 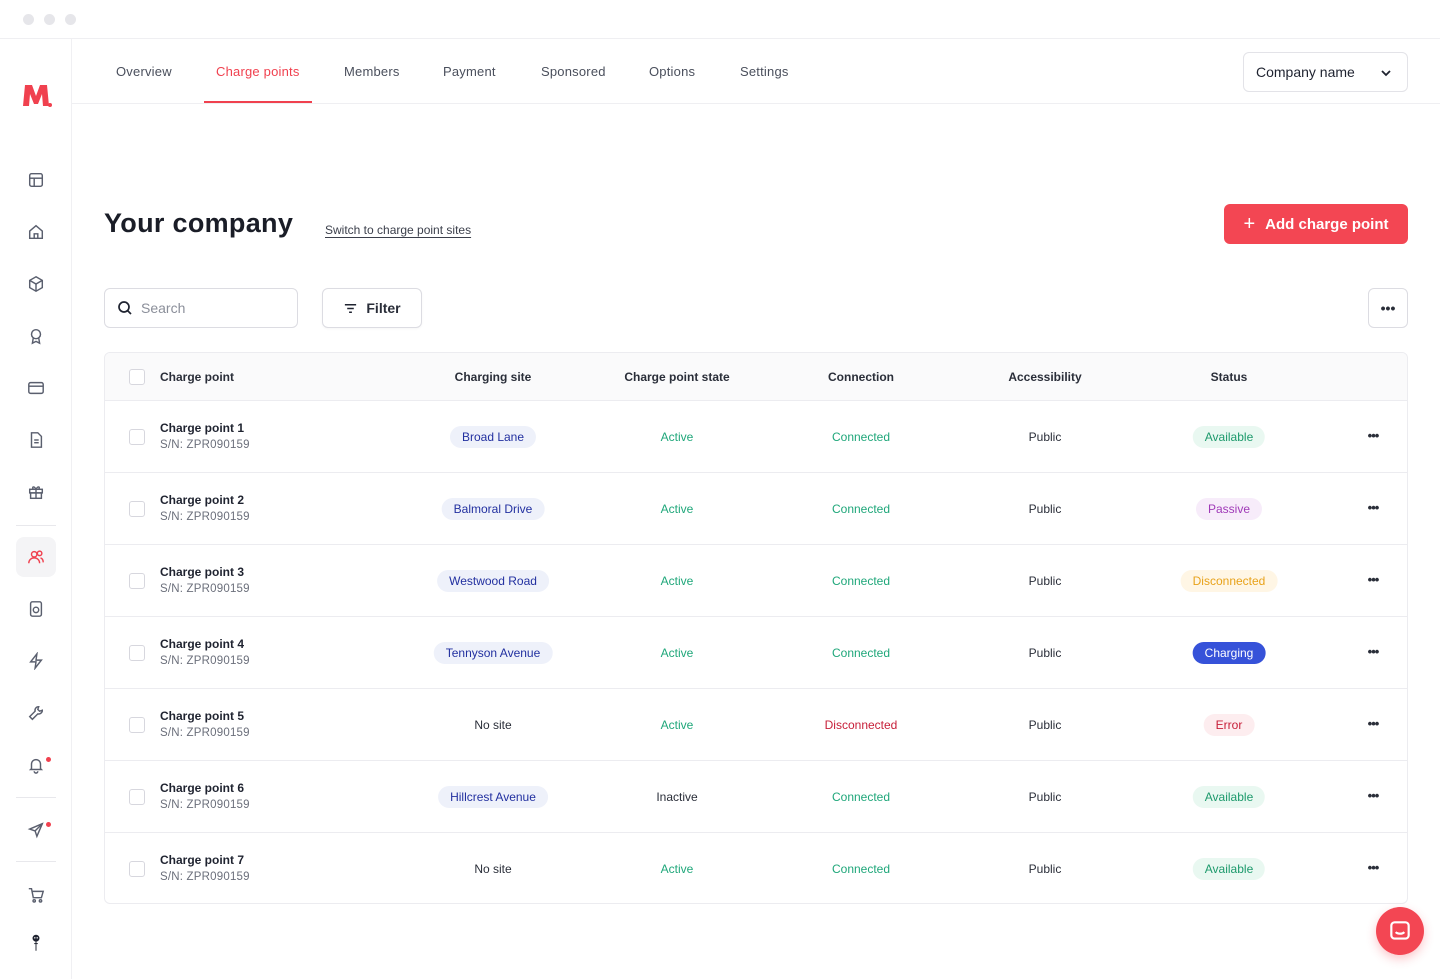 What do you see at coordinates (36, 336) in the screenshot?
I see `award-icon` at bounding box center [36, 336].